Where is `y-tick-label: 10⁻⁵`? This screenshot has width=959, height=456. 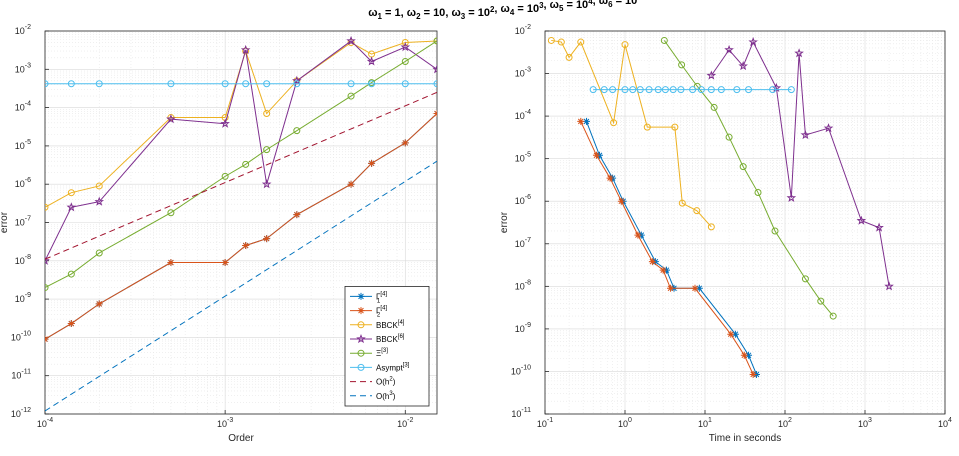
y-tick-label: 10⁻⁵ is located at coordinates (23, 145).